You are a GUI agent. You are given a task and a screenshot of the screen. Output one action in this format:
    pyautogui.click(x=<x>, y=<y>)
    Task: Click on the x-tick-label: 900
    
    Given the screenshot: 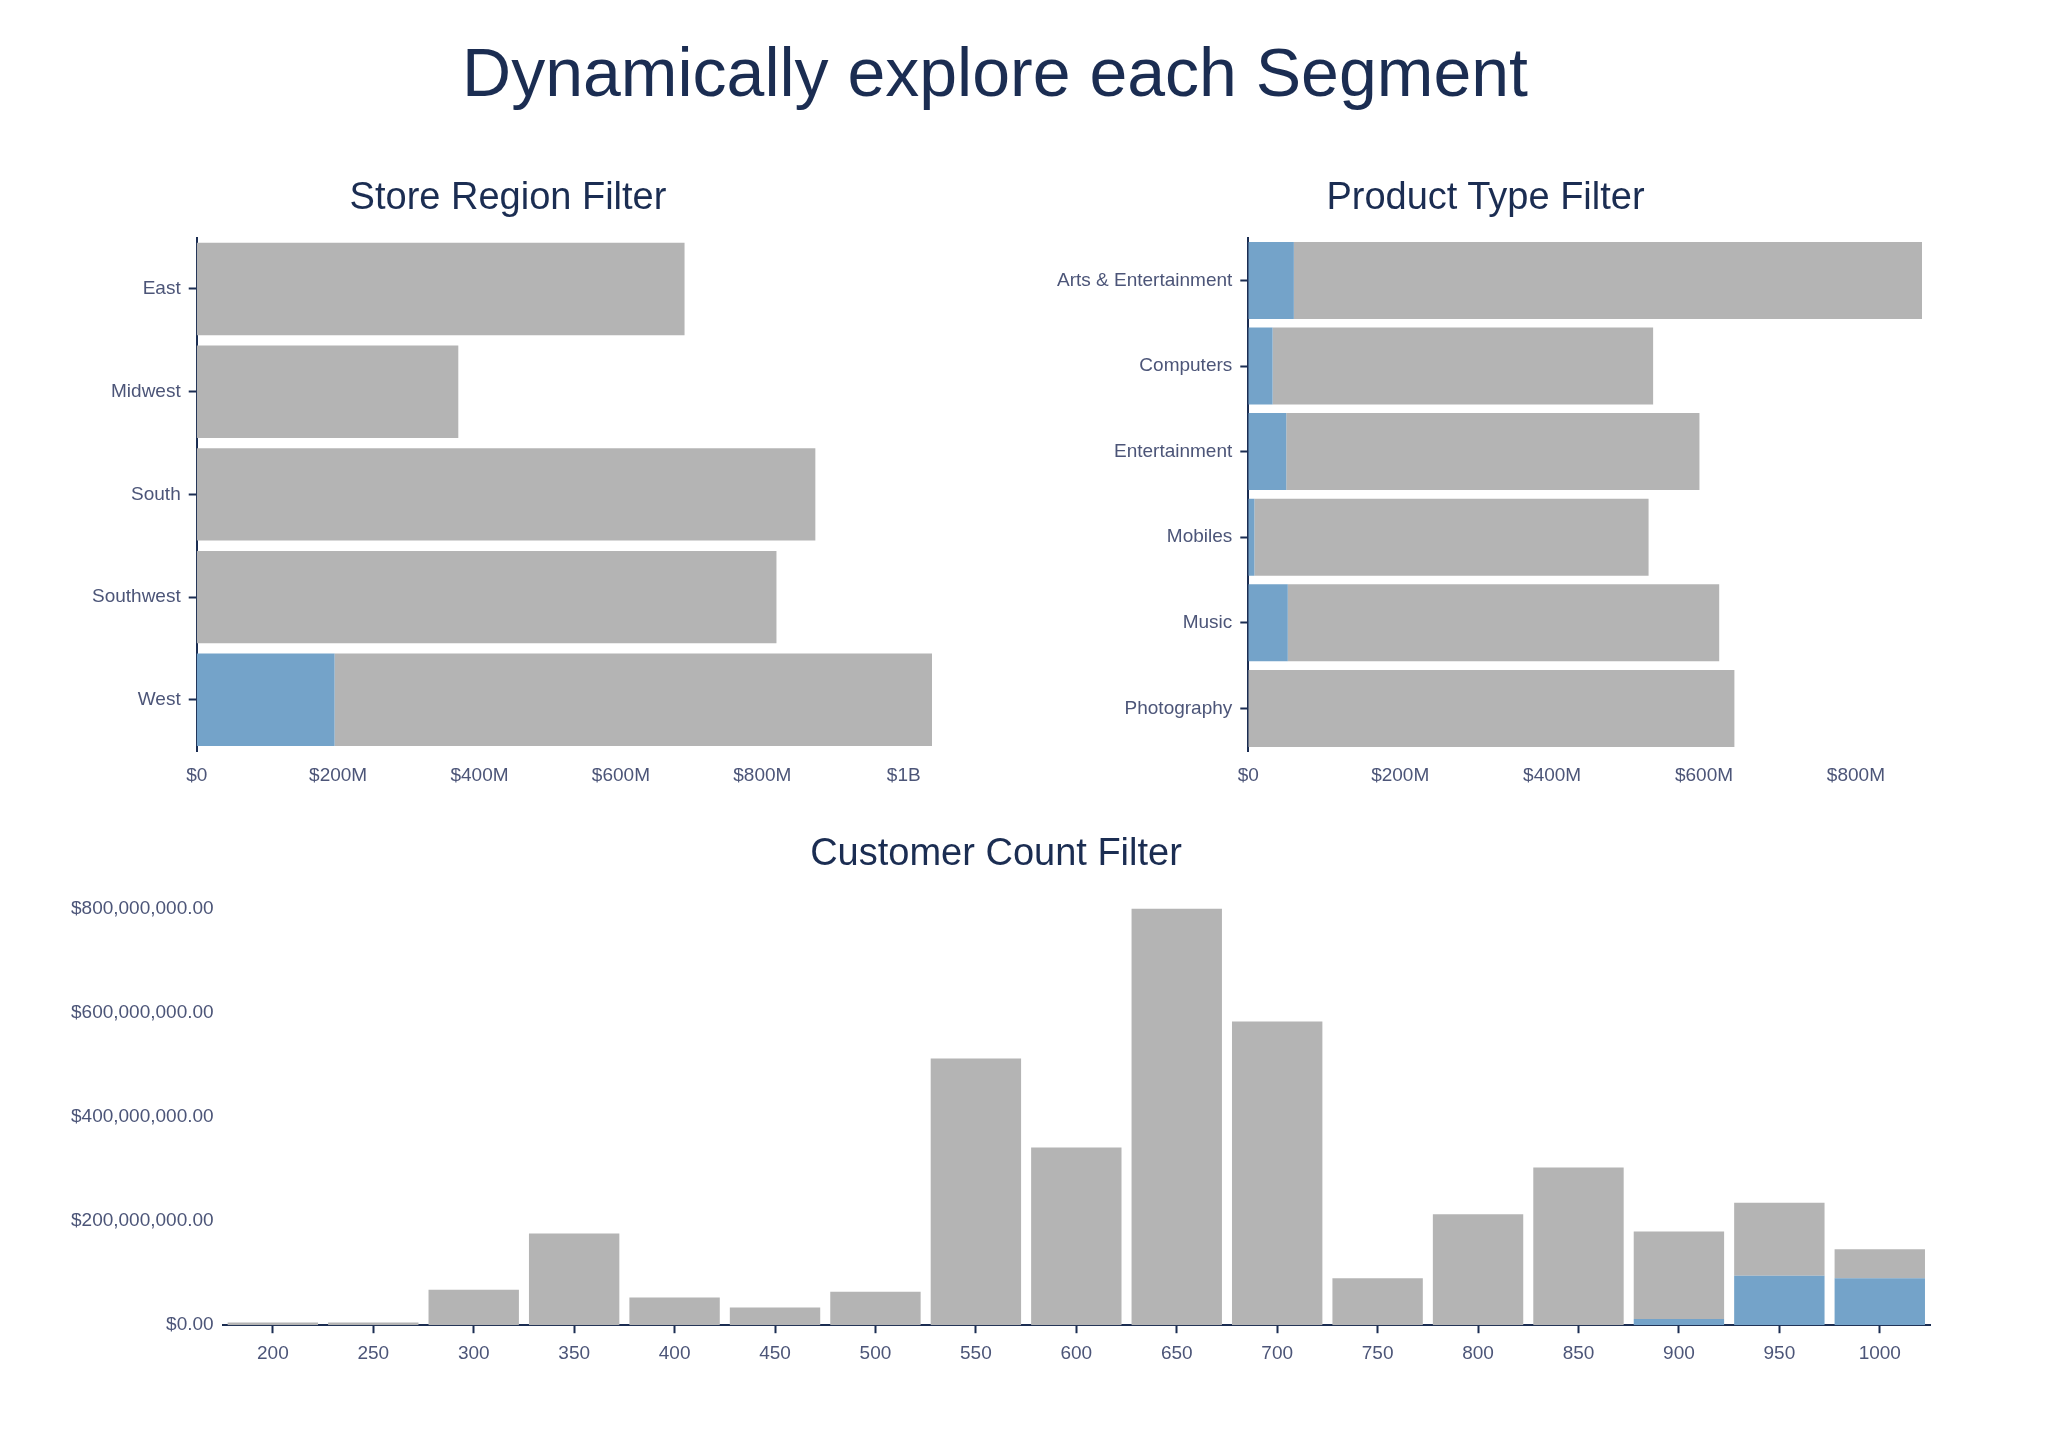 What is the action you would take?
    pyautogui.click(x=1679, y=1352)
    